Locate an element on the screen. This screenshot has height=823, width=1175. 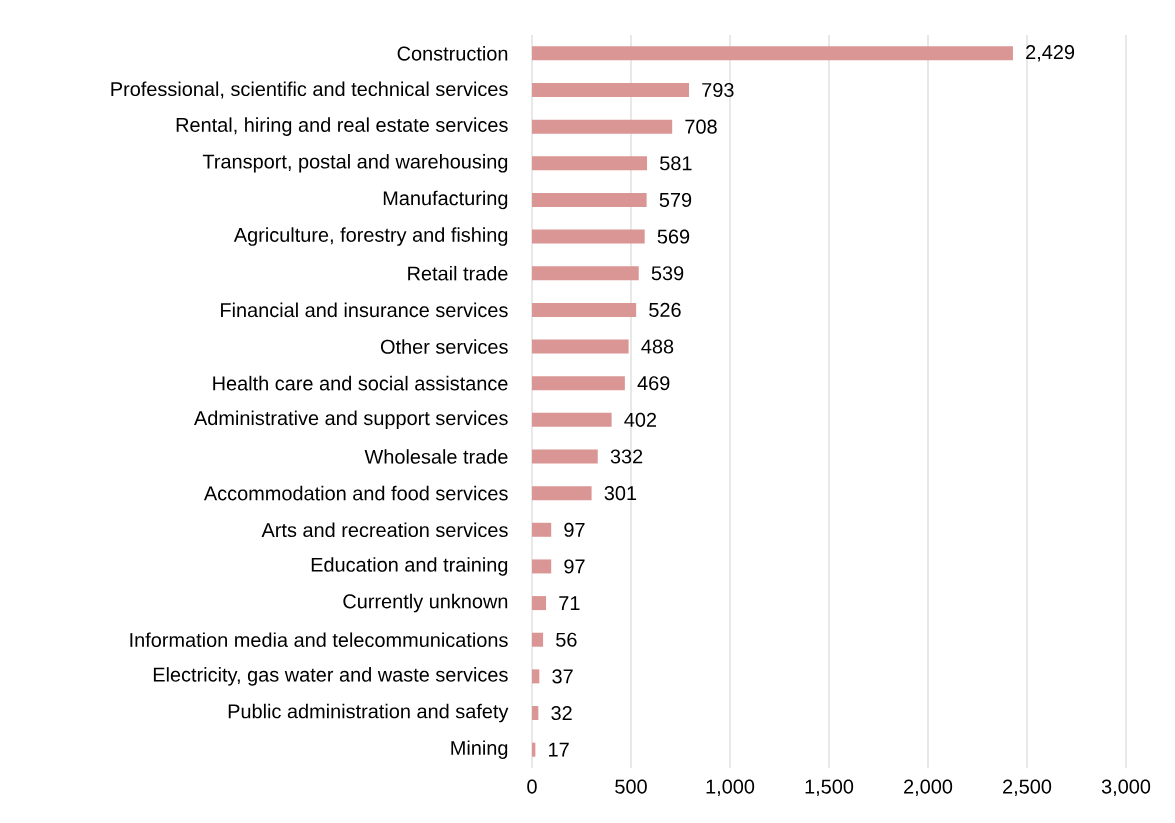
data-label: 37 is located at coordinates (562, 676).